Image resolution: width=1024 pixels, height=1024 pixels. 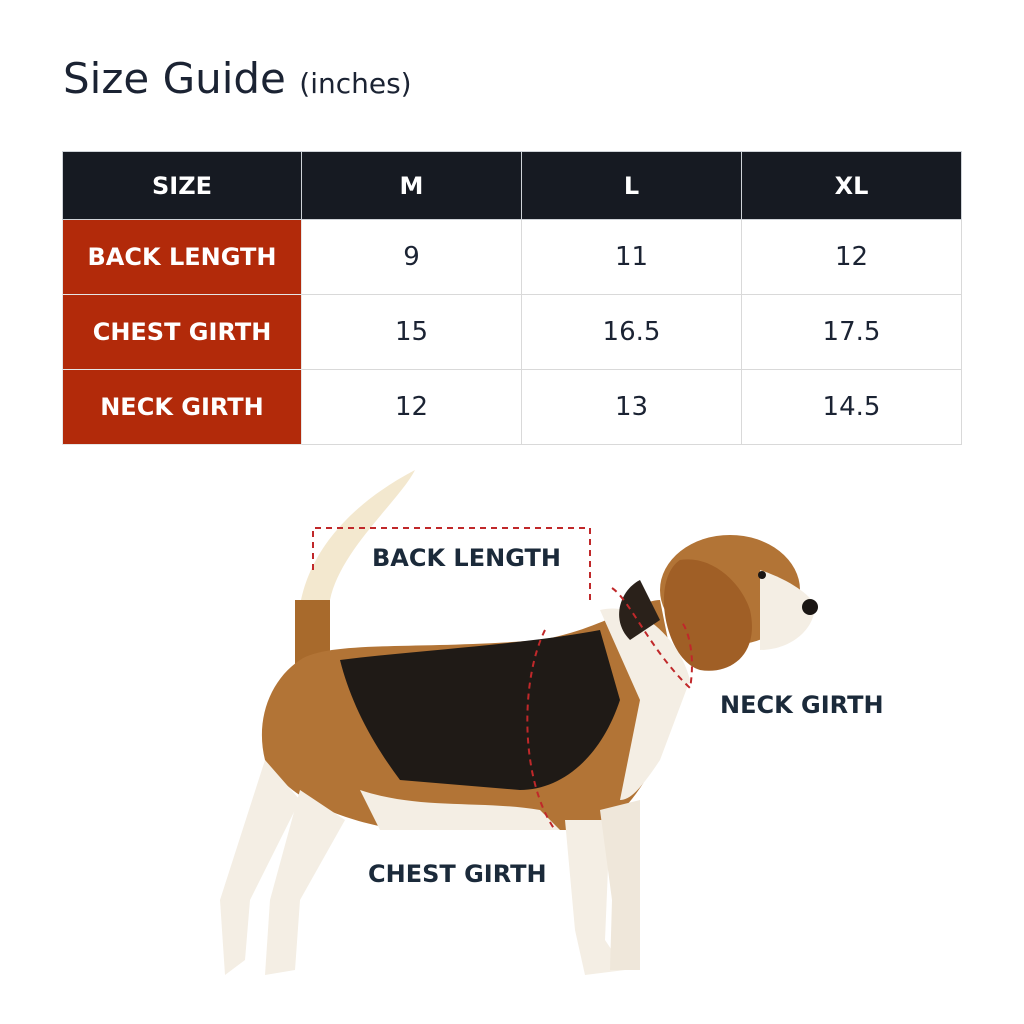 I want to click on saddle, so click(x=480, y=710).